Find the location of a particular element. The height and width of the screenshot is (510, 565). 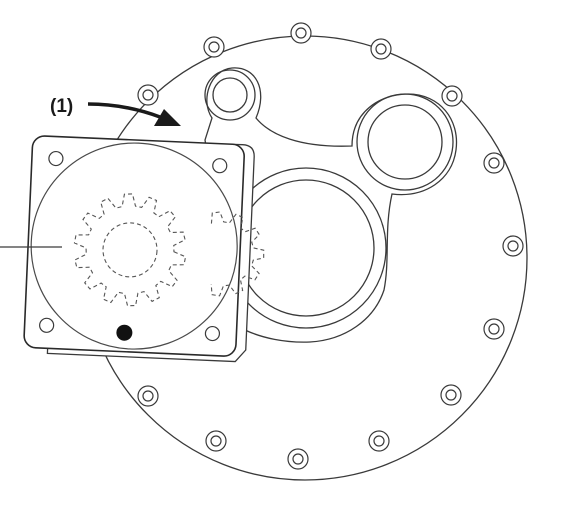

screw-hole-top-right is located at coordinates (220, 166).